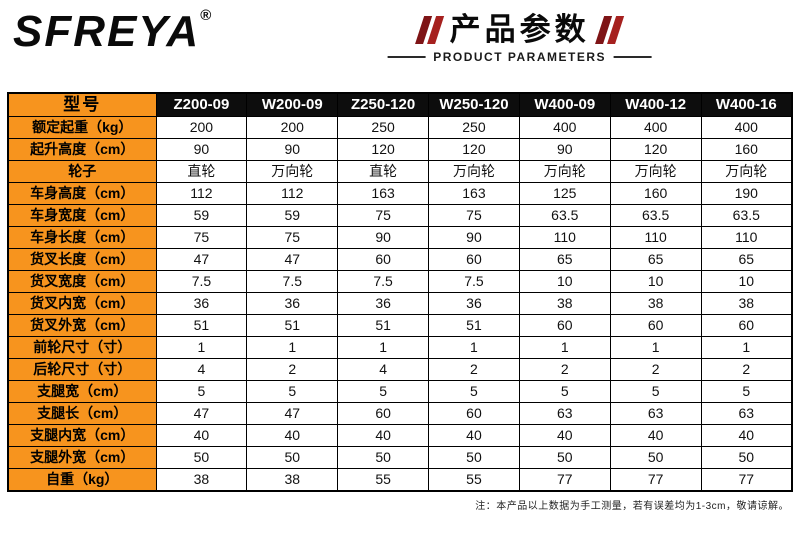  Describe the element at coordinates (82, 150) in the screenshot. I see `row-label: 起升高度（cm）` at that location.